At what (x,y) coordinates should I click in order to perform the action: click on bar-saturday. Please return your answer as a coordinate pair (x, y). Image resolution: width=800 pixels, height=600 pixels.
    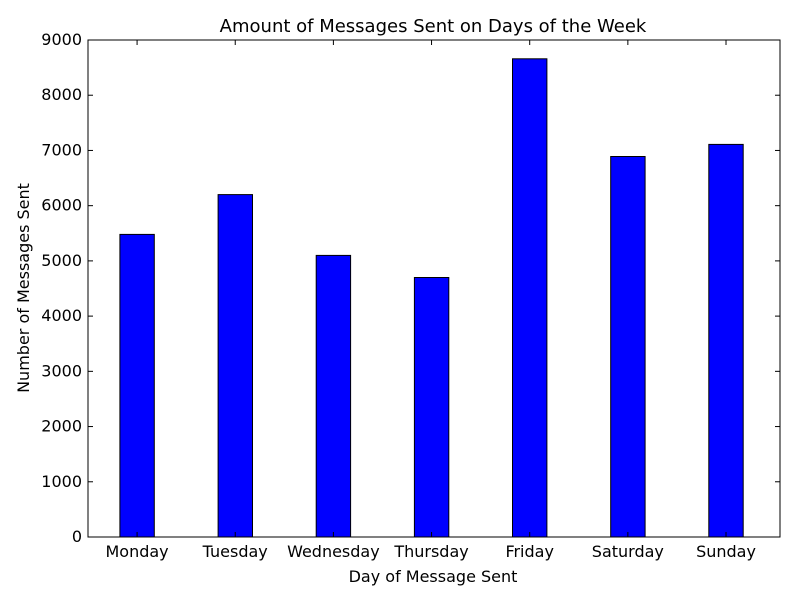
    Looking at the image, I should click on (628, 347).